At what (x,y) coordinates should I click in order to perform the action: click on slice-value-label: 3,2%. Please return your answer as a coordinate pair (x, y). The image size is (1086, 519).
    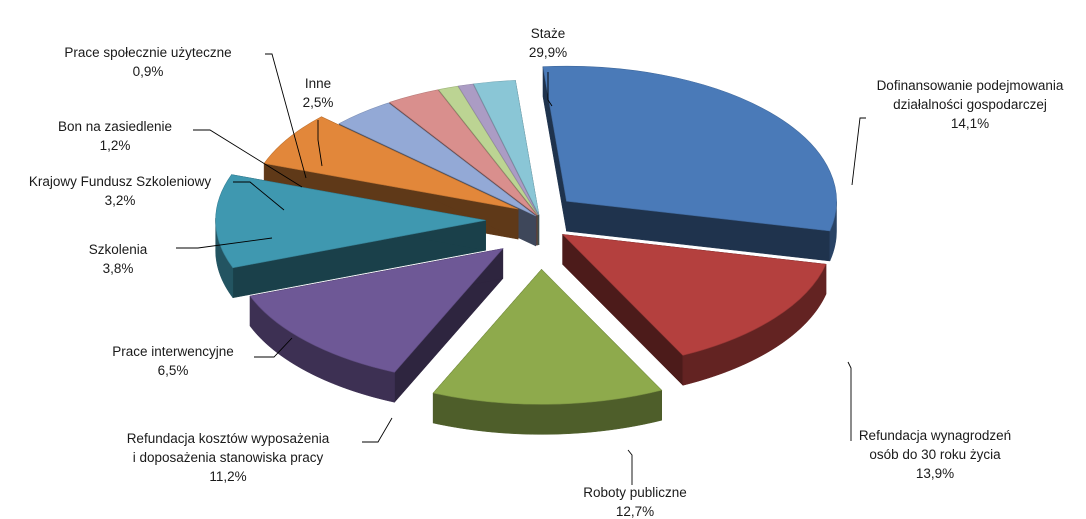
    Looking at the image, I should click on (120, 200).